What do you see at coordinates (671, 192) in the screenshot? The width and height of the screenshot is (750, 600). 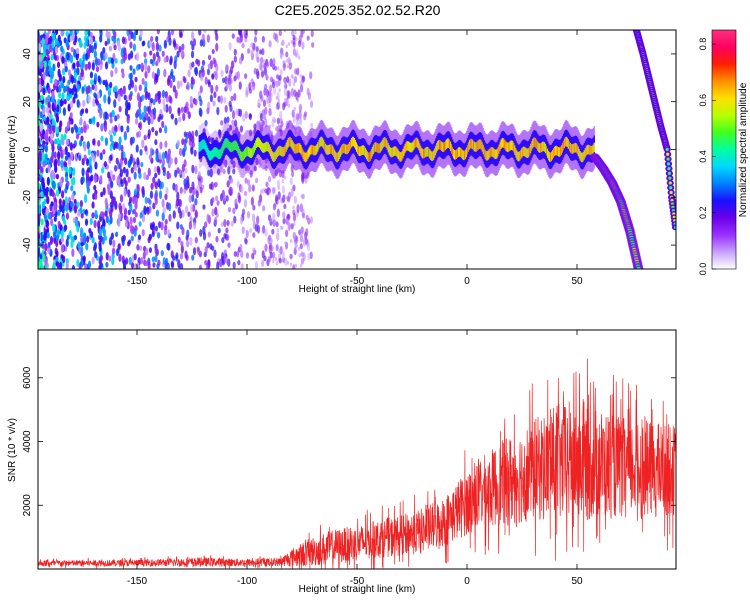 I see `image-line` at bounding box center [671, 192].